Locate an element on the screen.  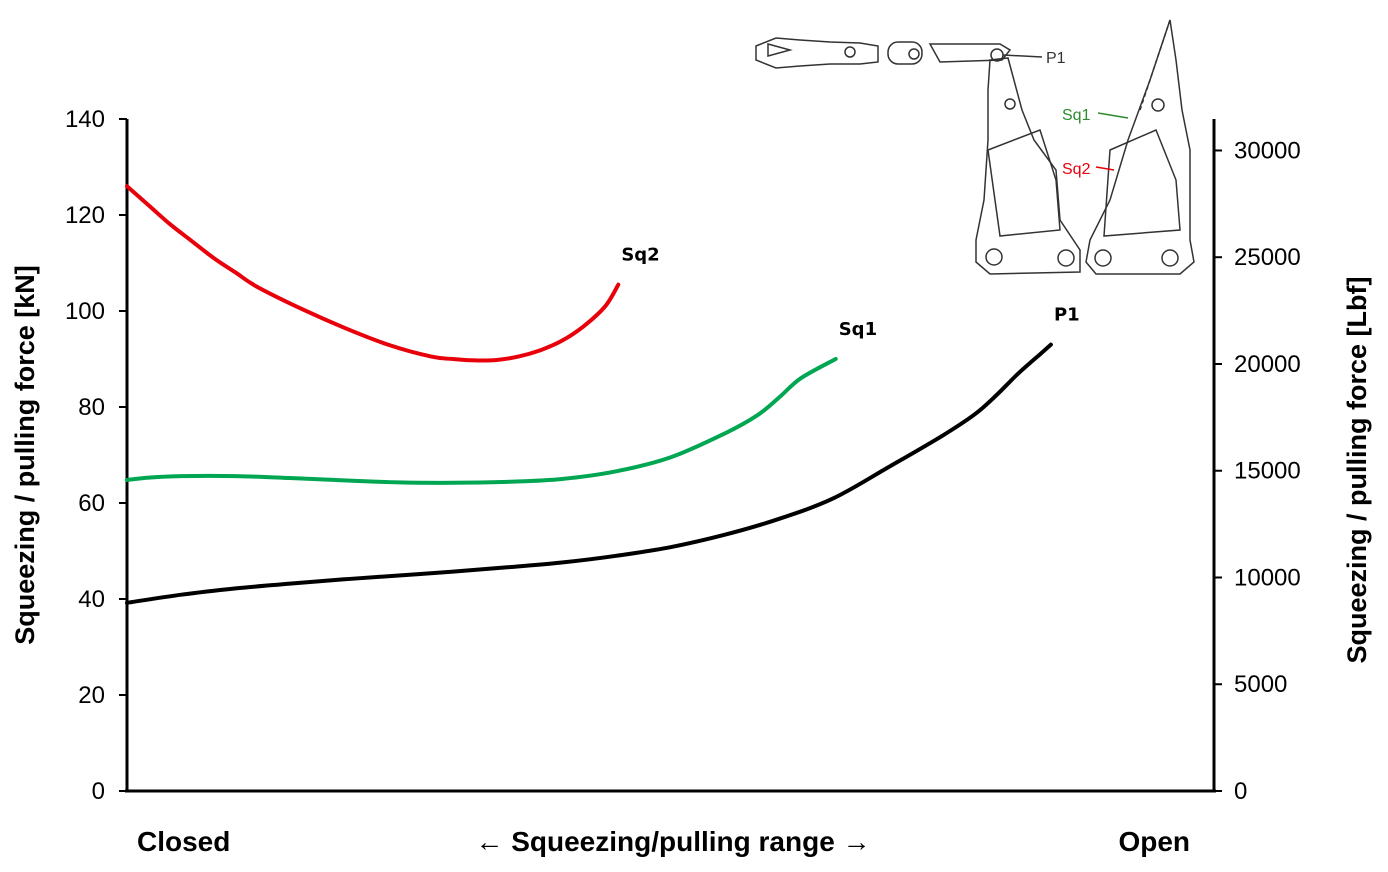
left-jaw-shape is located at coordinates (1028, 166).